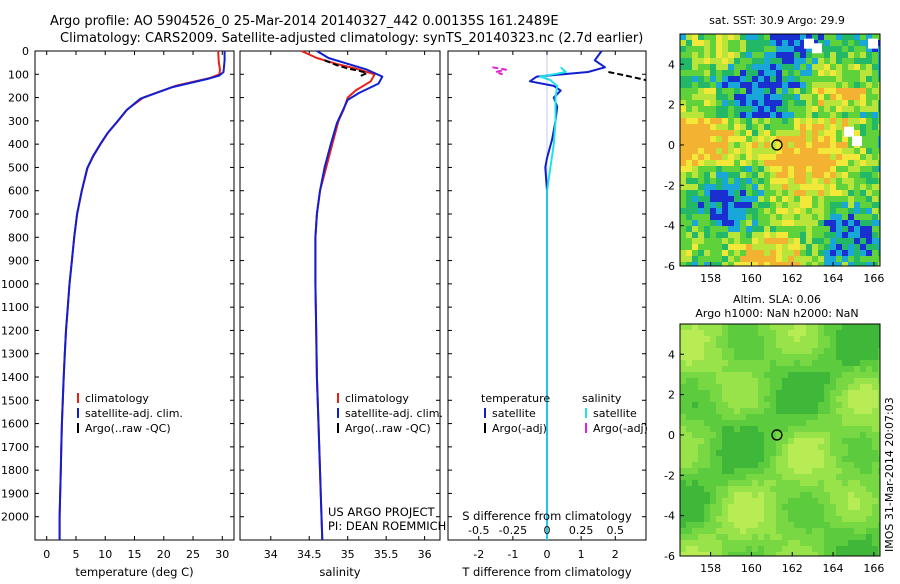 The width and height of the screenshot is (900, 584). What do you see at coordinates (513, 530) in the screenshot?
I see `diff-s-tick-label: -0.25` at bounding box center [513, 530].